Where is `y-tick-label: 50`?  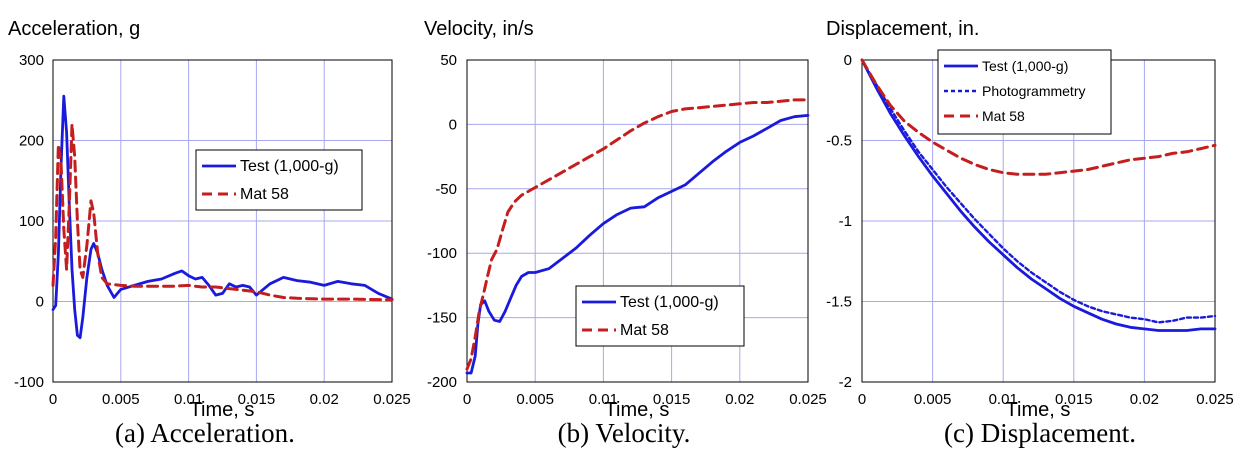
y-tick-label: 50 is located at coordinates (448, 60).